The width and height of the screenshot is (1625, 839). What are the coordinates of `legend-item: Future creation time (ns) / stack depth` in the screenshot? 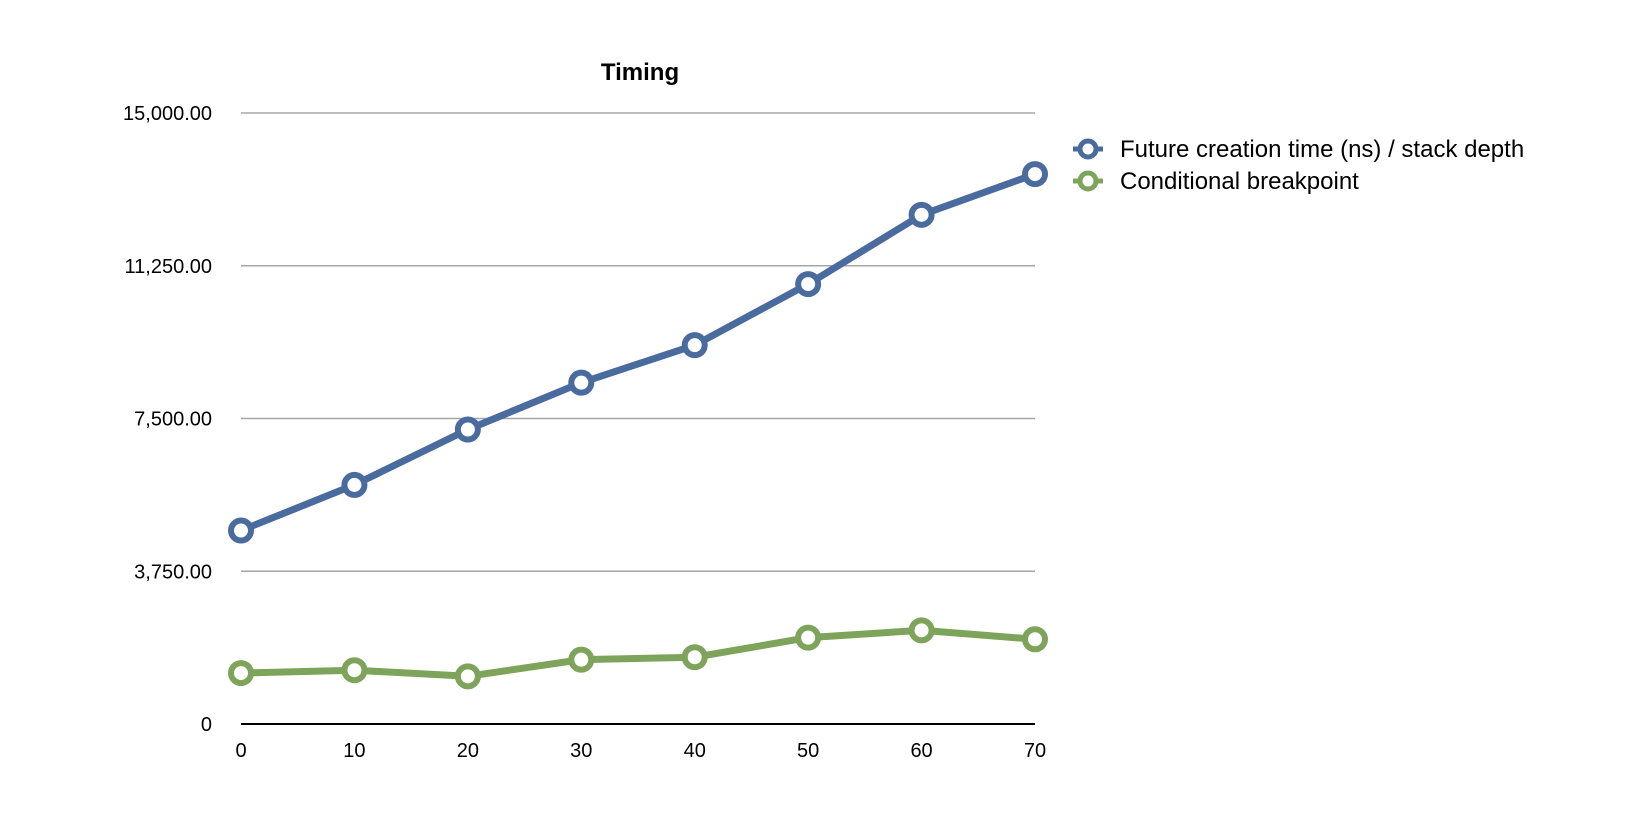 It's located at (1298, 149).